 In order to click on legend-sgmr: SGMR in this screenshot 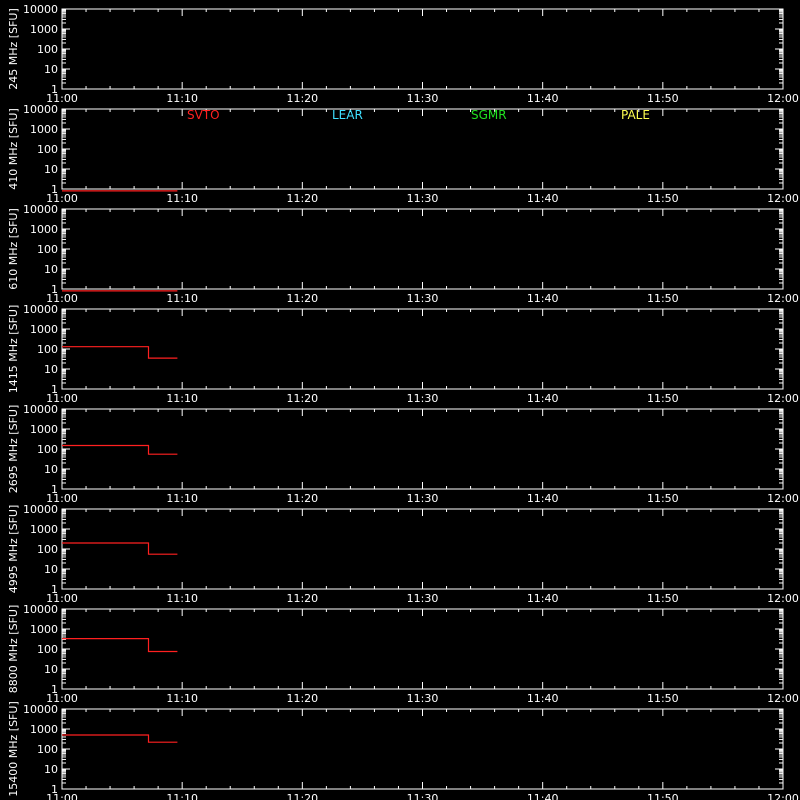, I will do `click(489, 115)`.